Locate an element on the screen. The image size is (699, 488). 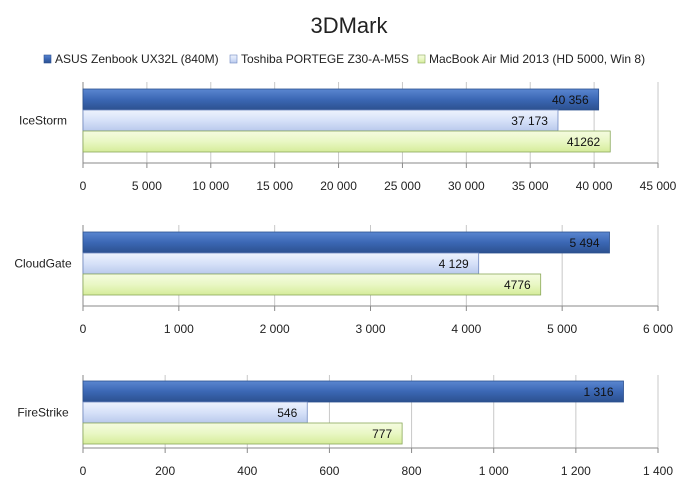
x-tick-label: 35 000 is located at coordinates (530, 186).